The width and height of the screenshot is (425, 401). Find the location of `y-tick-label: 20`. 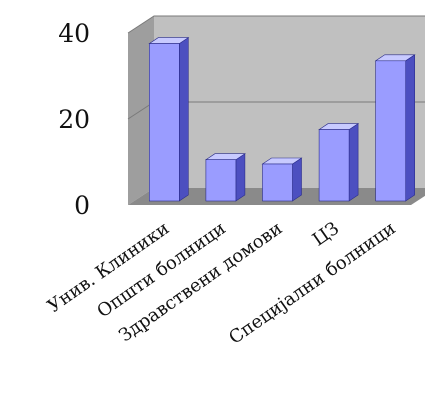

y-tick-label: 20 is located at coordinates (74, 119).